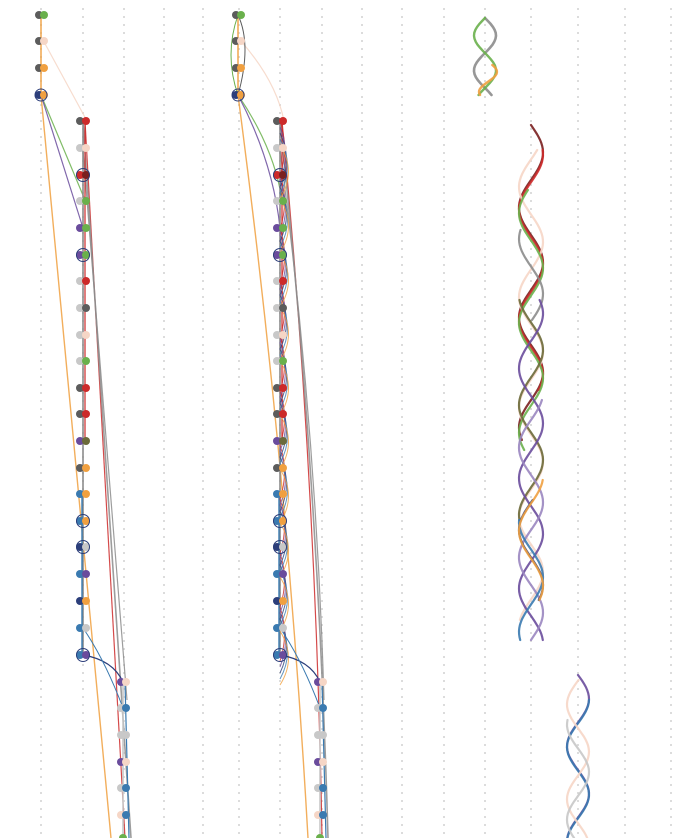  I want to click on right-middle-strands, so click(531, 382).